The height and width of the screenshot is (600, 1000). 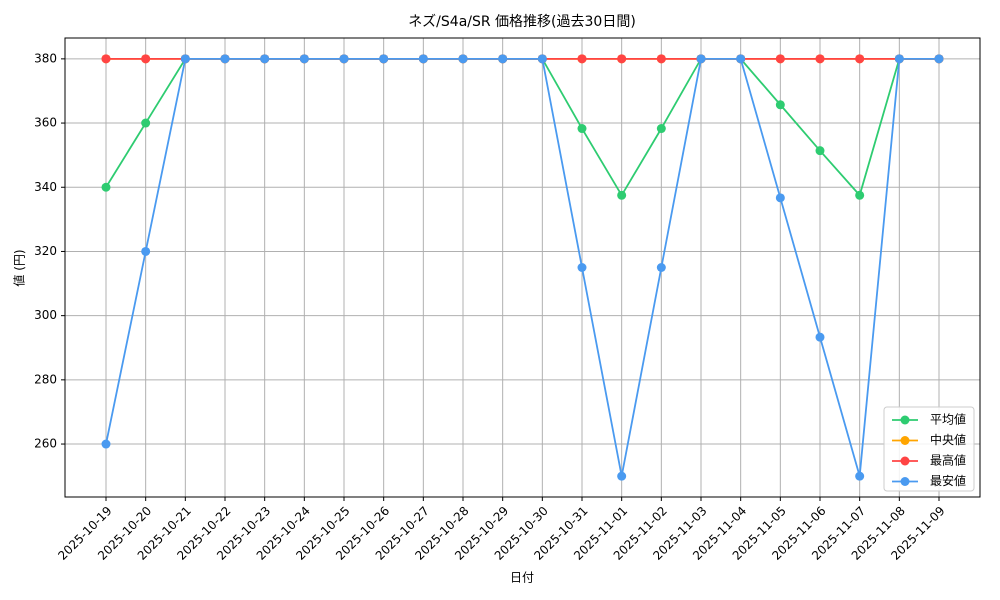 I want to click on legend-label: 最安値, so click(x=948, y=480).